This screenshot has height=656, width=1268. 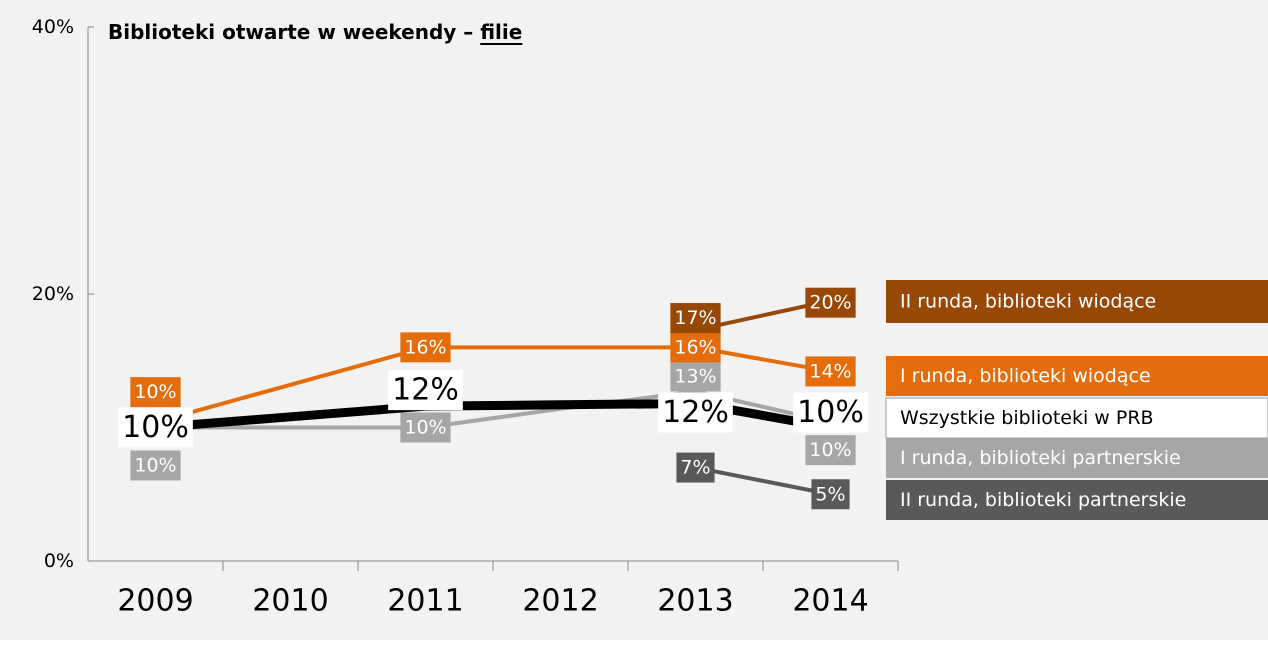 What do you see at coordinates (1043, 500) in the screenshot?
I see `legend-label: II runda, biblioteki partnerskie` at bounding box center [1043, 500].